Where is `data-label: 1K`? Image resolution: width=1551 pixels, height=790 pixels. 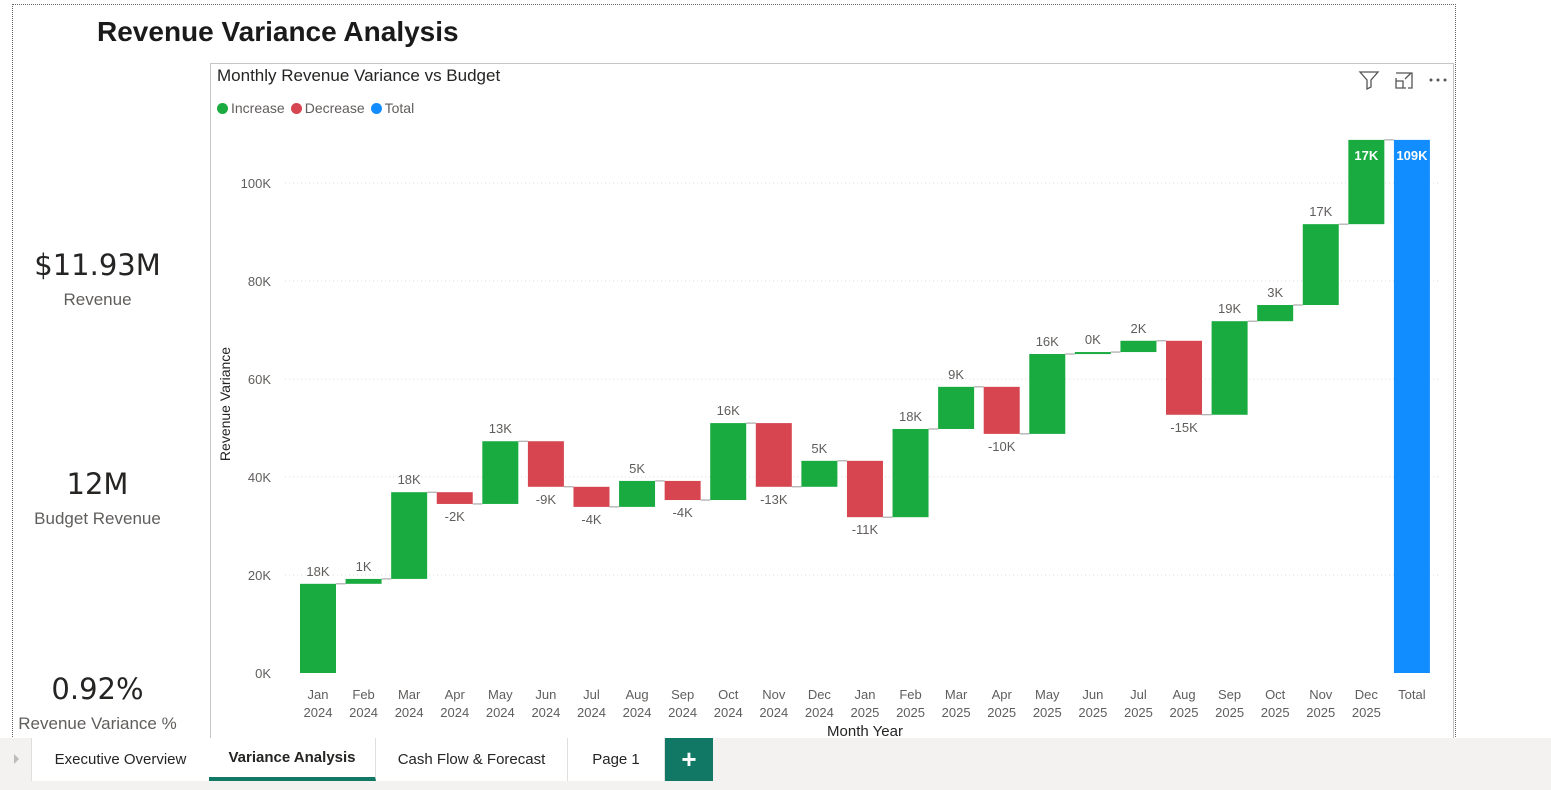
data-label: 1K is located at coordinates (364, 566).